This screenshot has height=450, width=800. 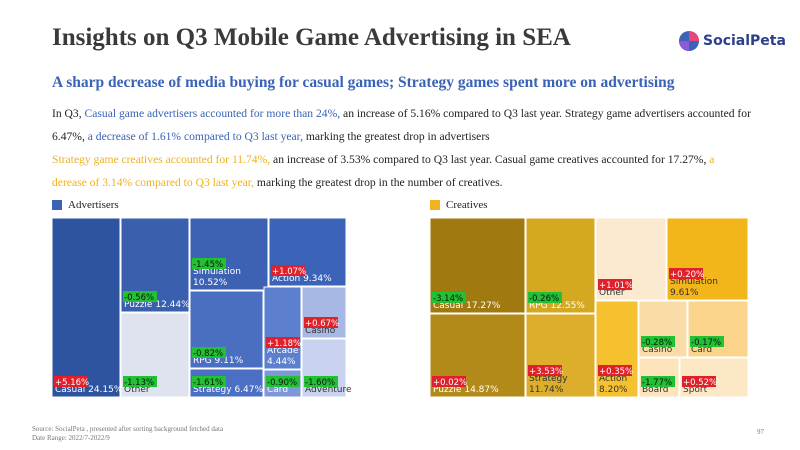 I want to click on tile-name: Board, so click(x=655, y=390).